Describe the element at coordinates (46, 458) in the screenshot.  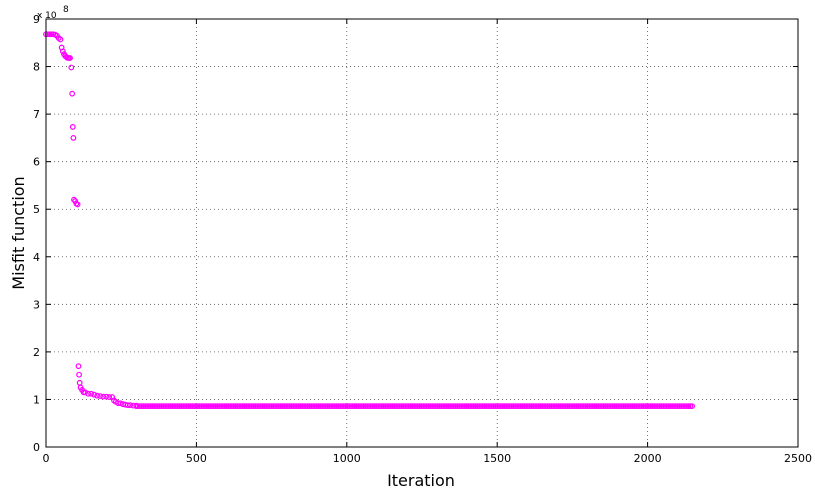
I see `x-tick-label: 0` at that location.